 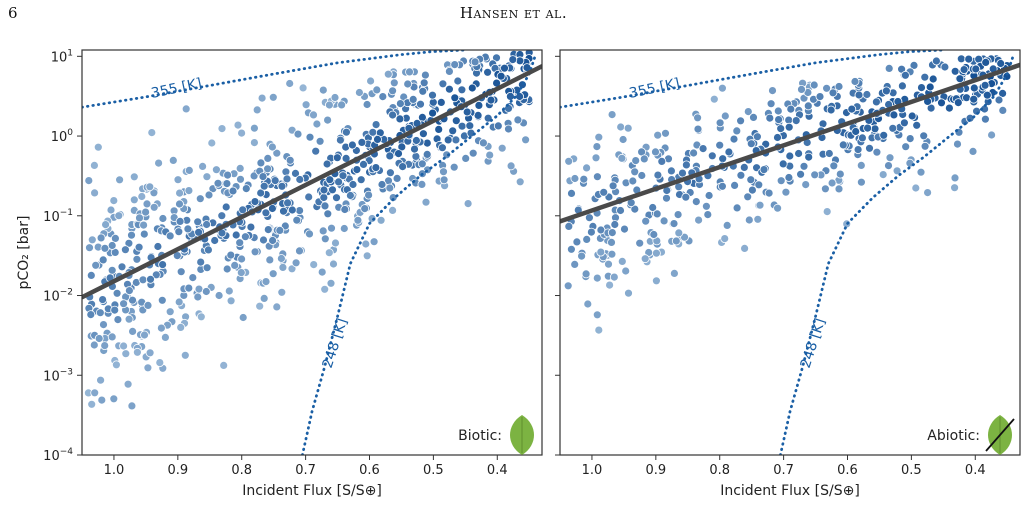 What do you see at coordinates (480, 436) in the screenshot?
I see `condition-label: Biotic:` at bounding box center [480, 436].